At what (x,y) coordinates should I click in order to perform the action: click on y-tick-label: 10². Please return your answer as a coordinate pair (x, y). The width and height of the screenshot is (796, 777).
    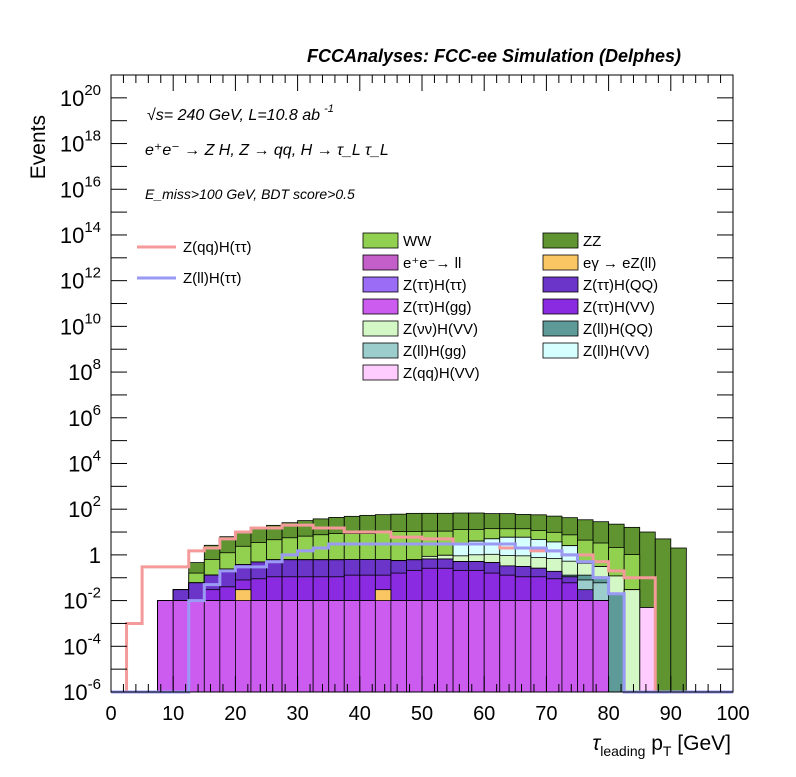
    Looking at the image, I should click on (84, 507).